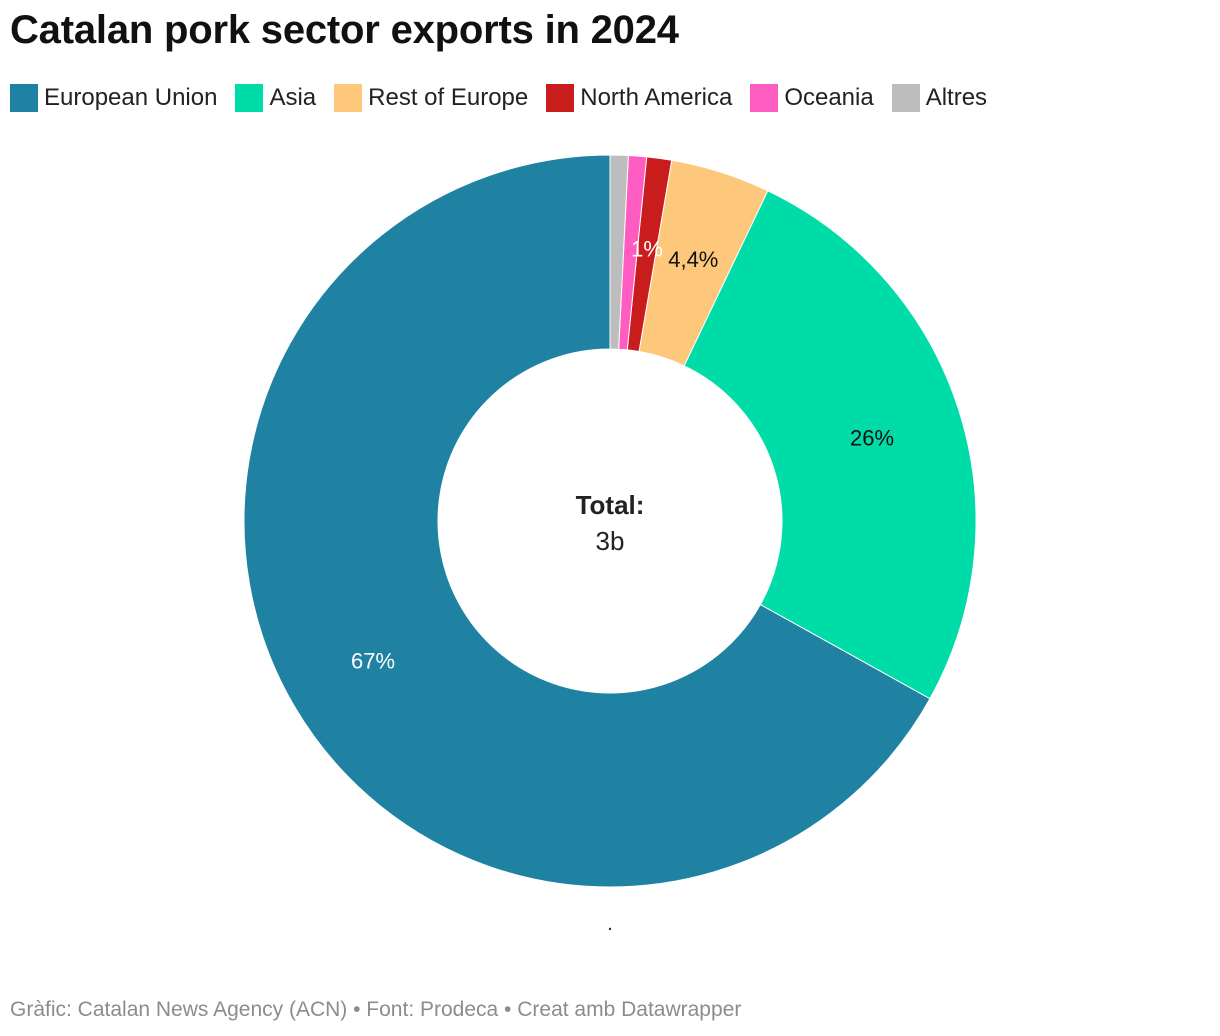  Describe the element at coordinates (610, 541) in the screenshot. I see `center-total-value: 3b` at that location.